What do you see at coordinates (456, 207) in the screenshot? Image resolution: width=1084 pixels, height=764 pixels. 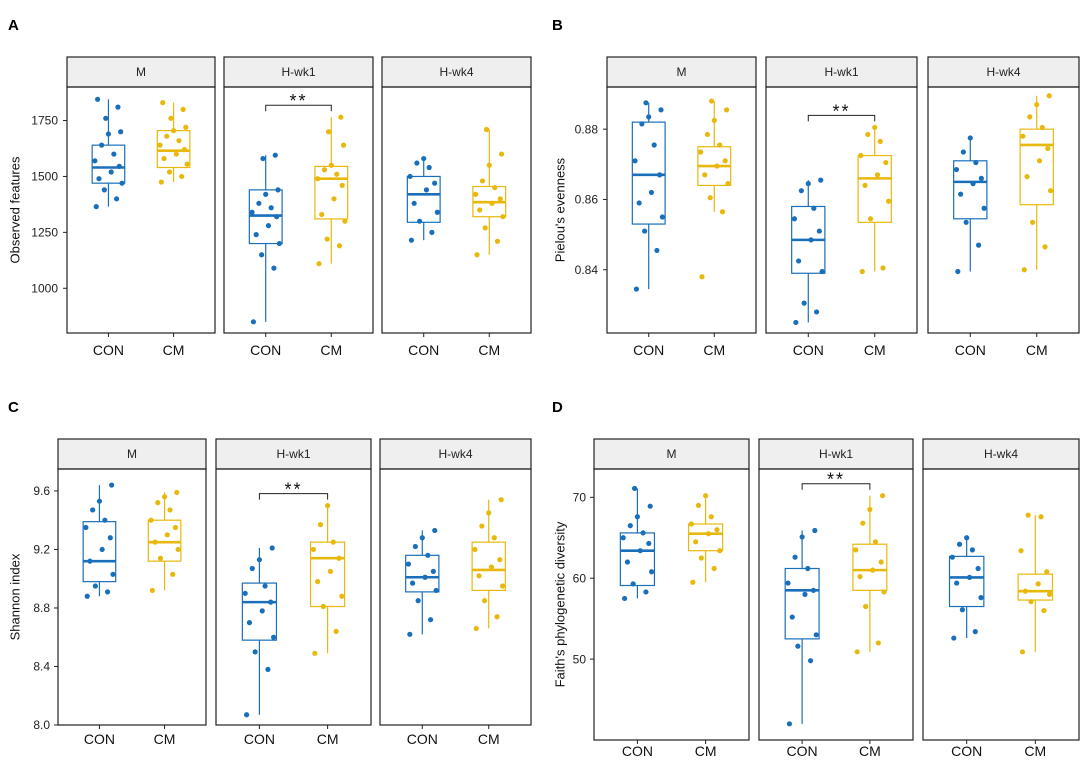 I see `facet-h-wk4: H-wk4 CON CM` at bounding box center [456, 207].